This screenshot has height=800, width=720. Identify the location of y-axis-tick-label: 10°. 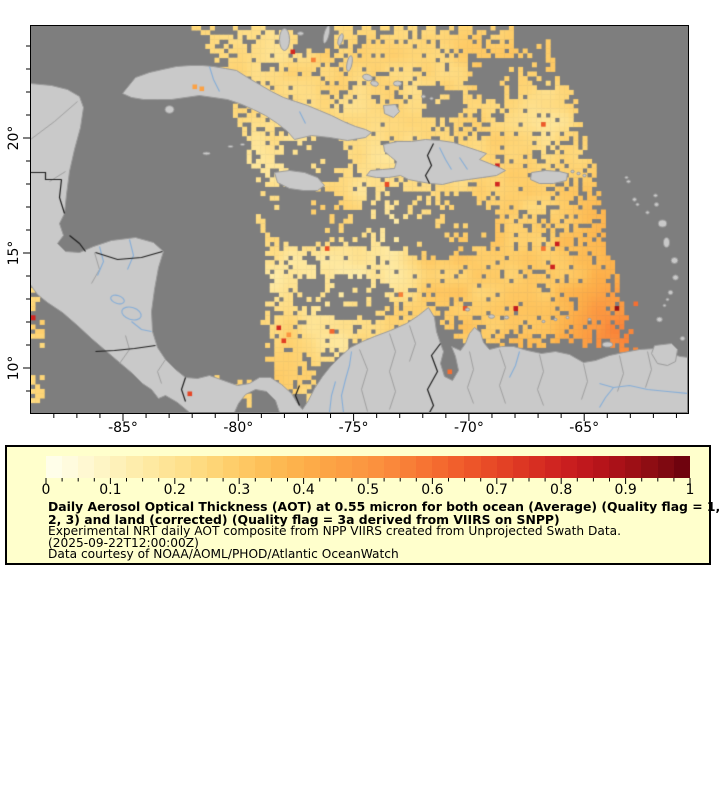
(14, 368).